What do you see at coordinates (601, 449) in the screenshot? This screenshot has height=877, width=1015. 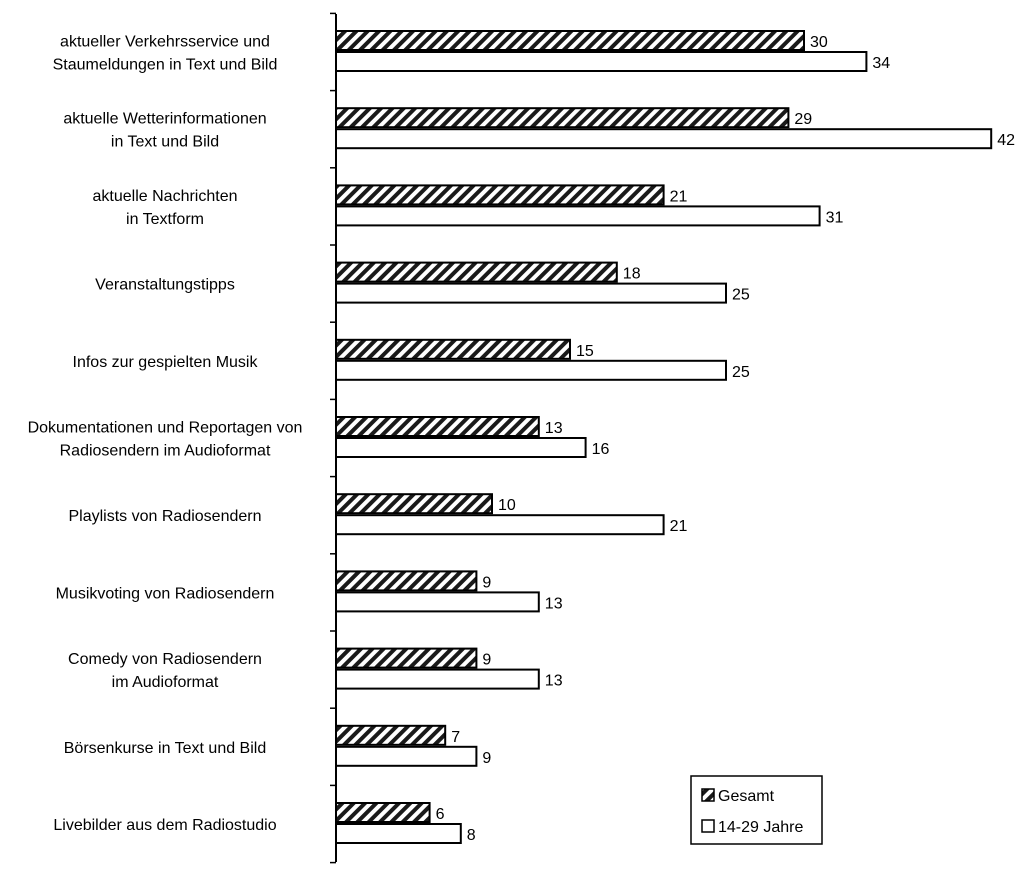 I see `data-label: 16` at bounding box center [601, 449].